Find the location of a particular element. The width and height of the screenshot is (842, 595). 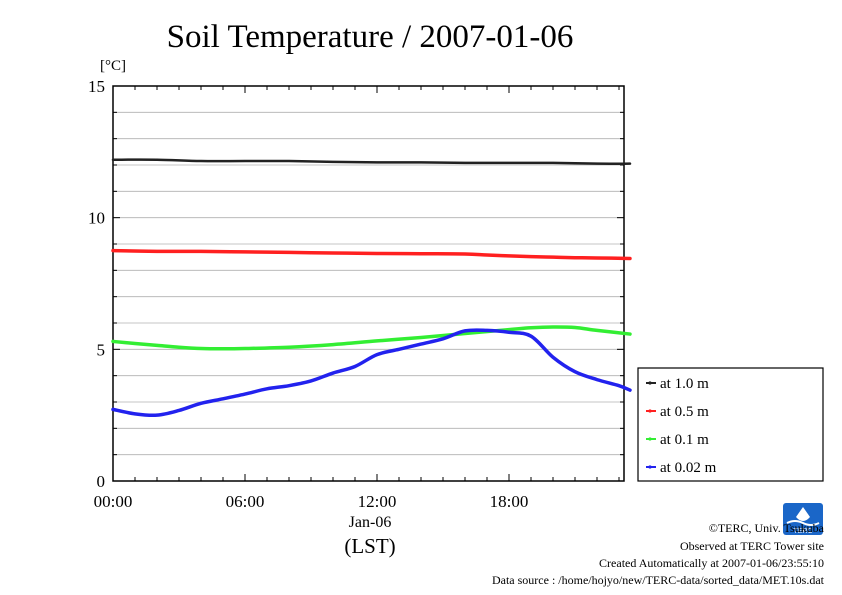

logo-text: TERC is located at coordinates (802, 531).